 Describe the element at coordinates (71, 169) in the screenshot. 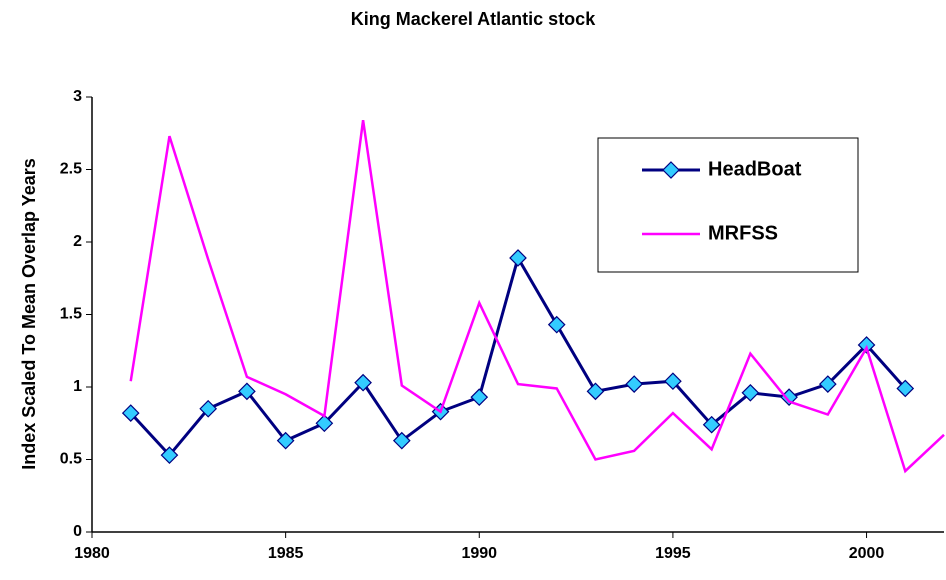

I see `y-tick-label: 2.5` at that location.